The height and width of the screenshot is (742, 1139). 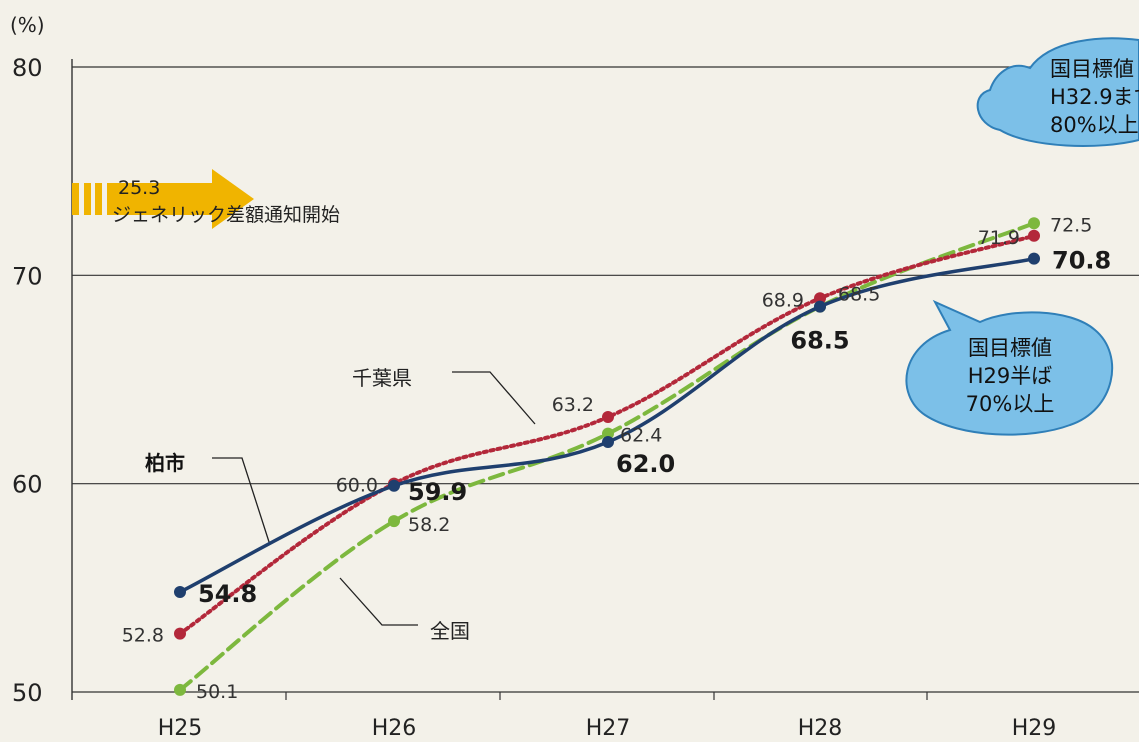 I want to click on y-axis-unit-label: (%), so click(x=27, y=25).